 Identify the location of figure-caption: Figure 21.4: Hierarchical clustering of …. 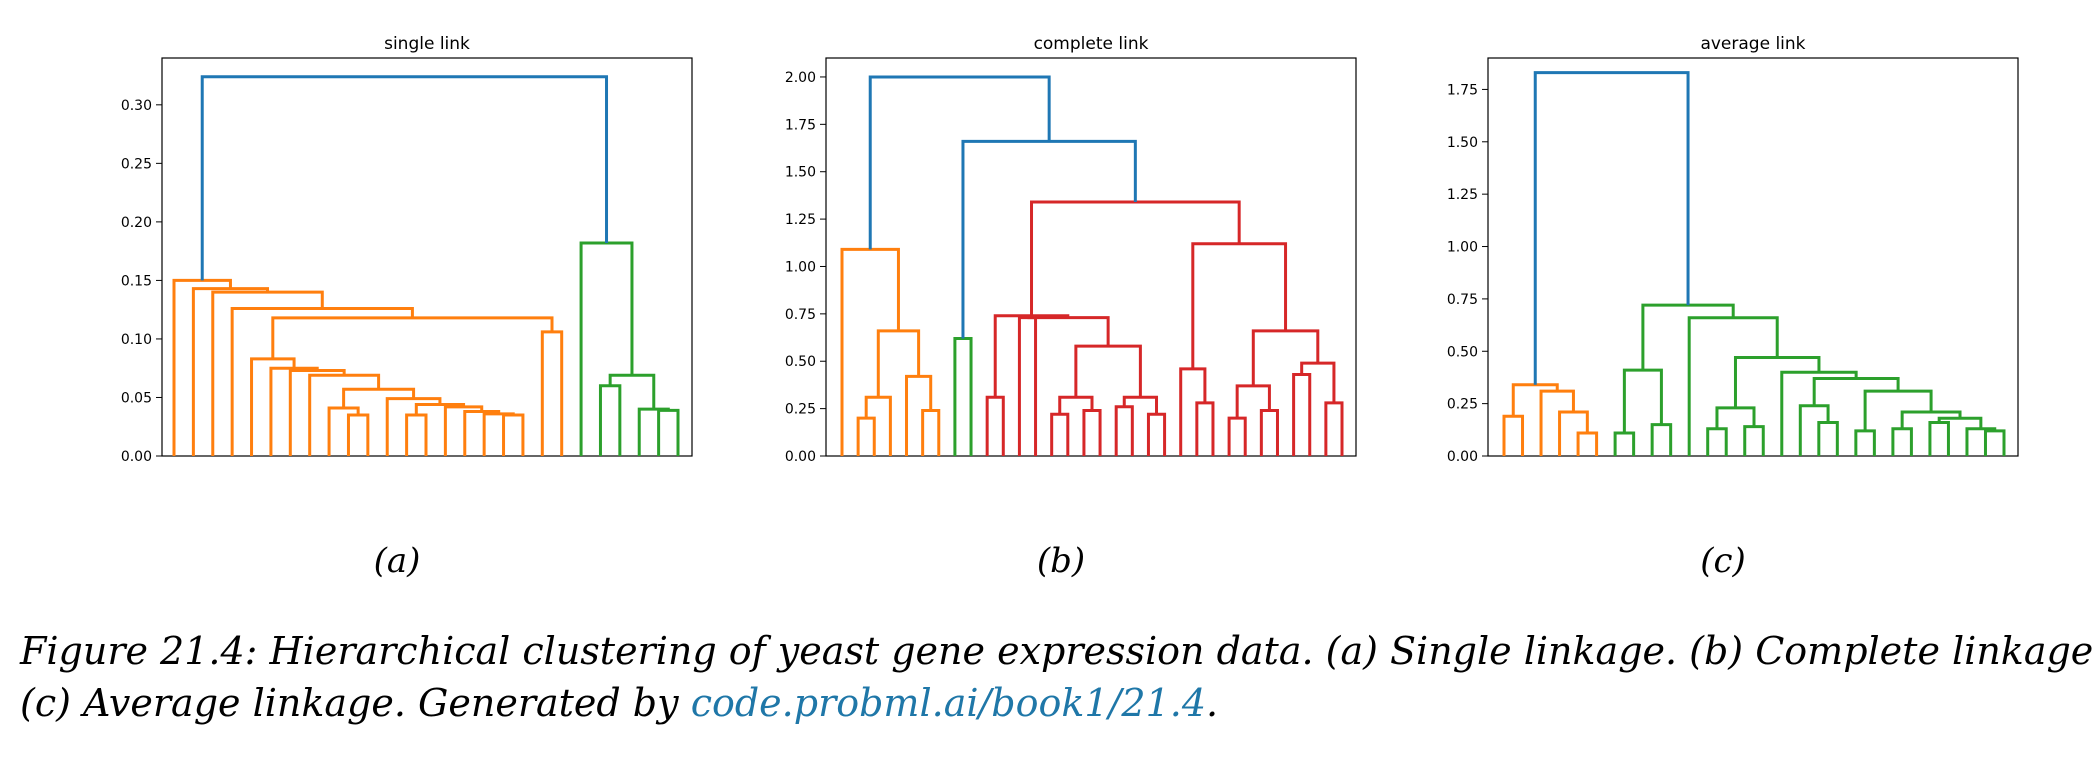
(1058, 677).